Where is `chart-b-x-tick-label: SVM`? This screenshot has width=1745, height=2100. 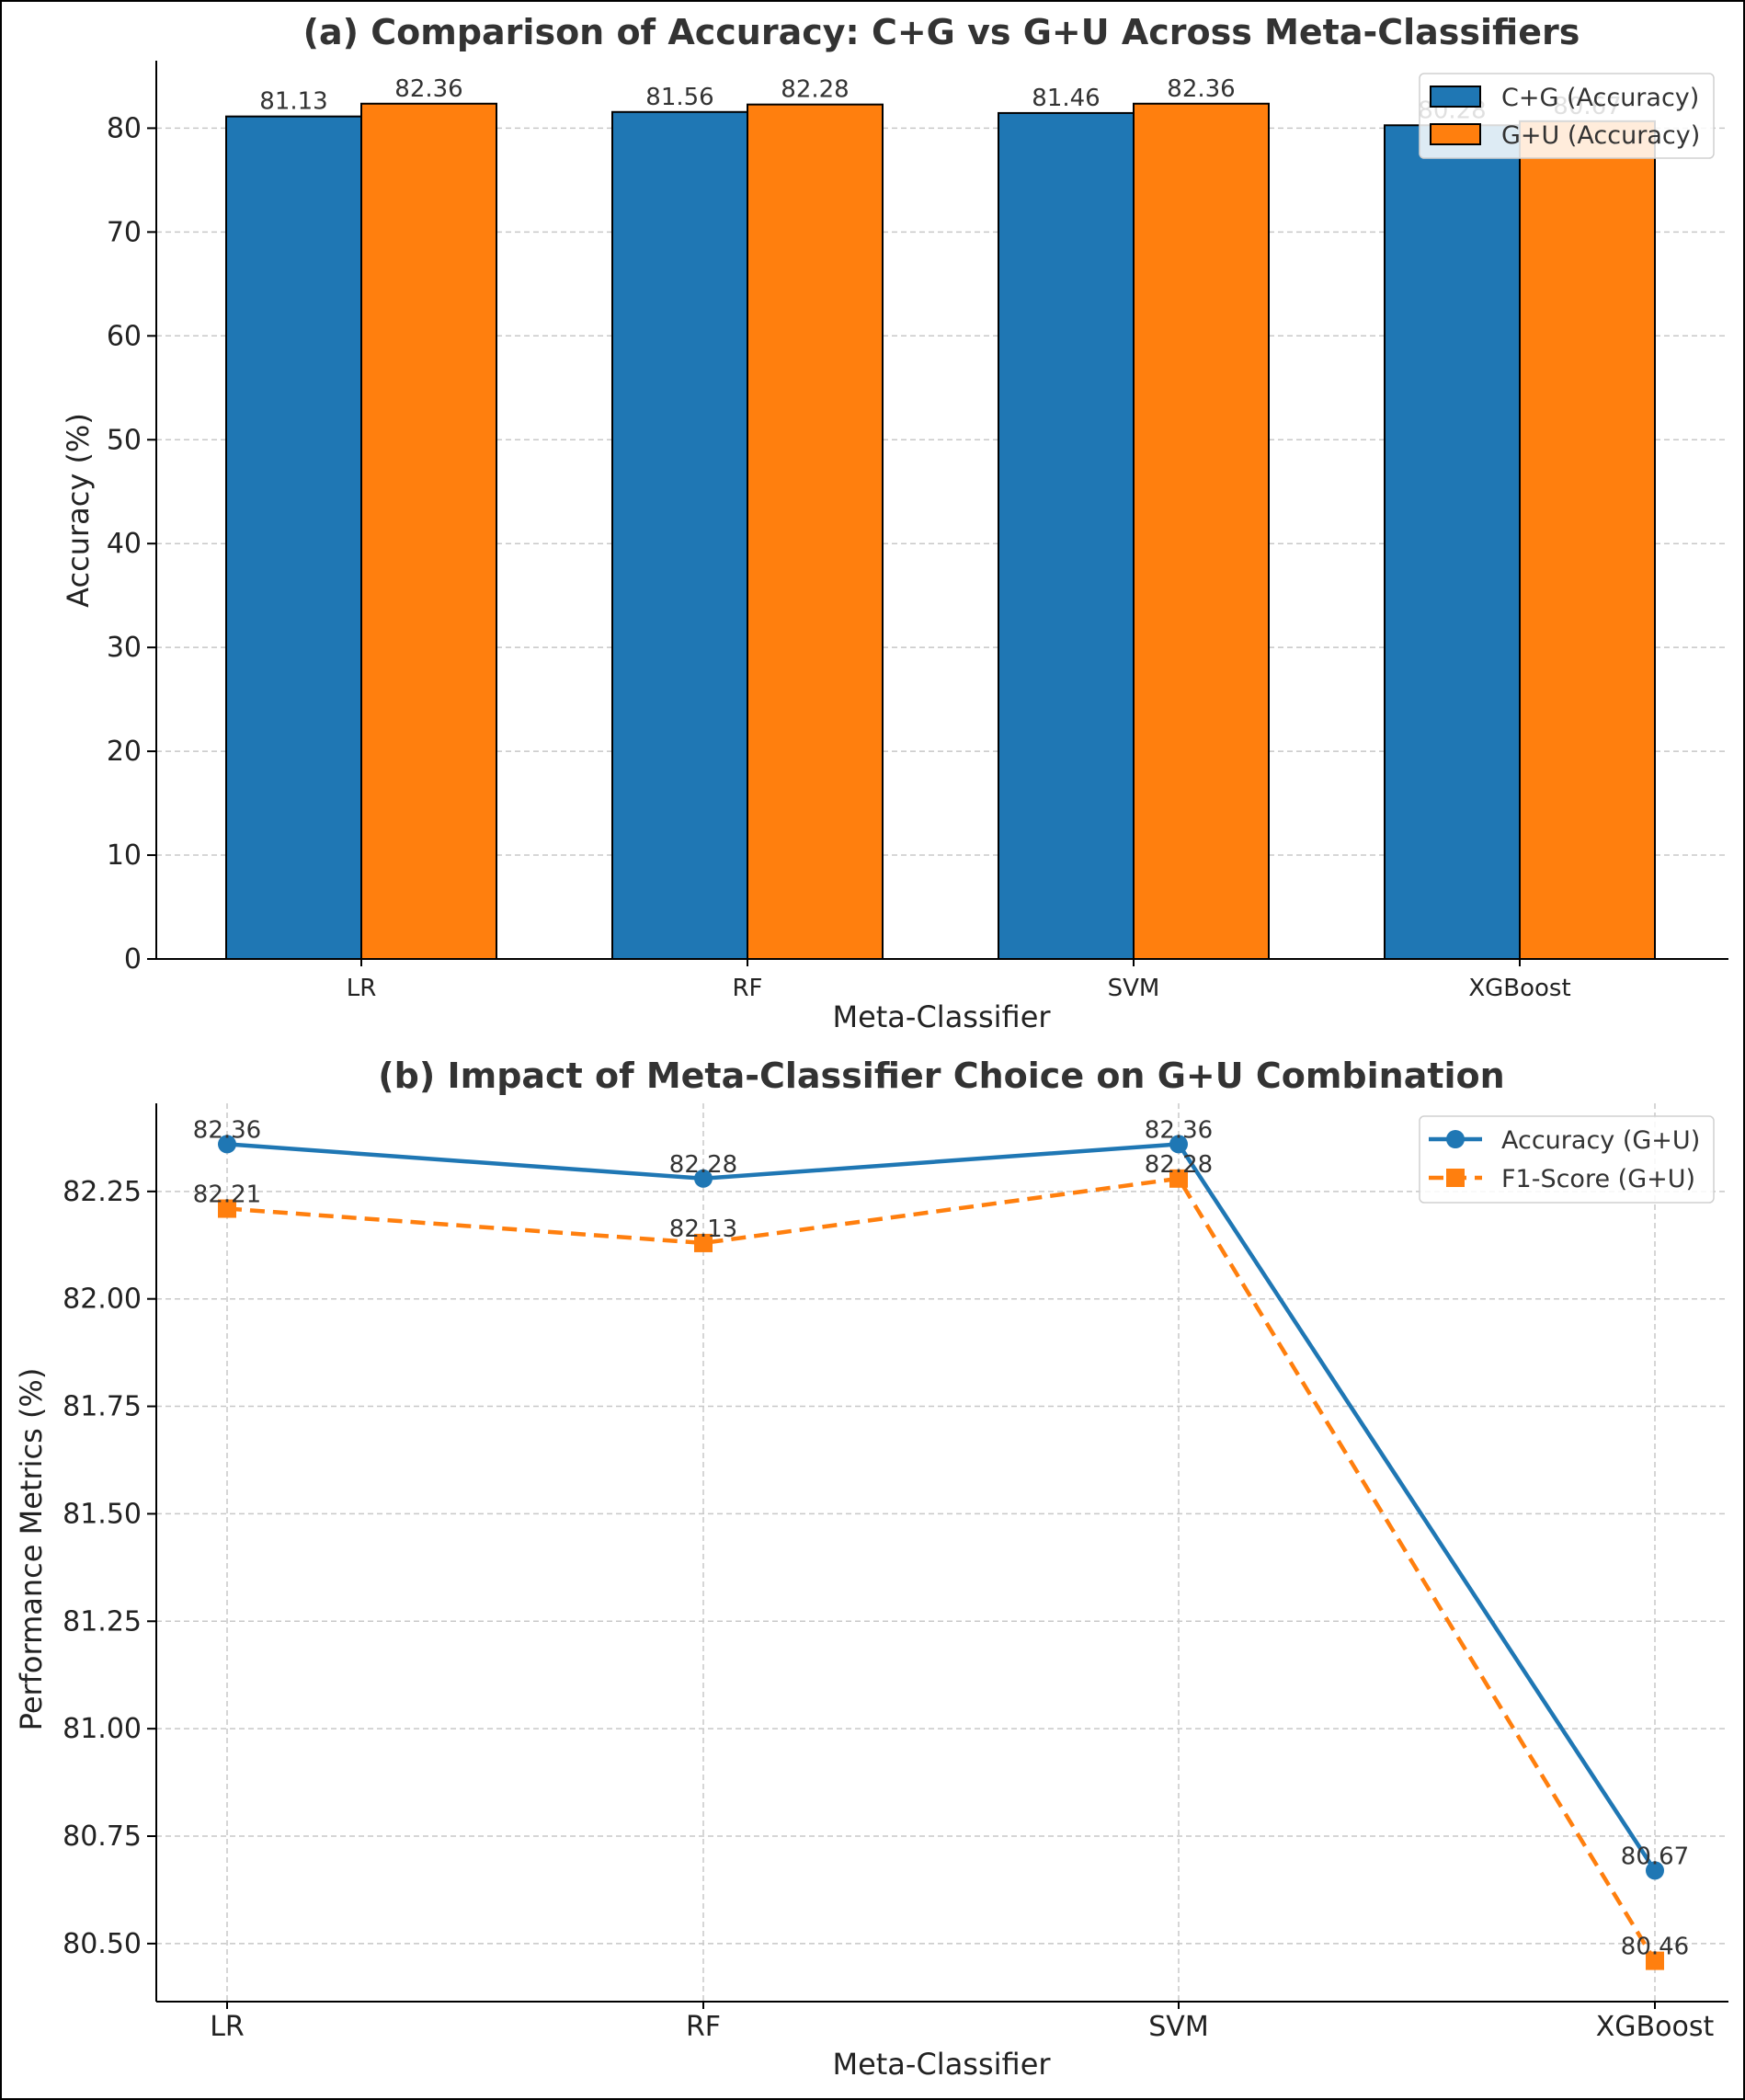 chart-b-x-tick-label: SVM is located at coordinates (1178, 2027).